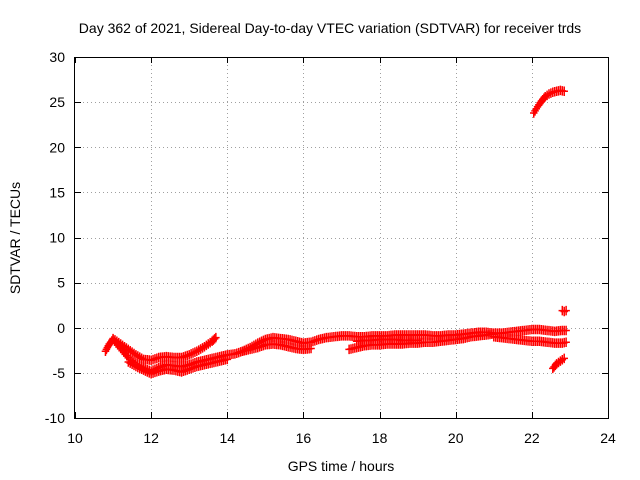 The height and width of the screenshot is (480, 640). I want to click on y-tick-label: -5, so click(59, 373).